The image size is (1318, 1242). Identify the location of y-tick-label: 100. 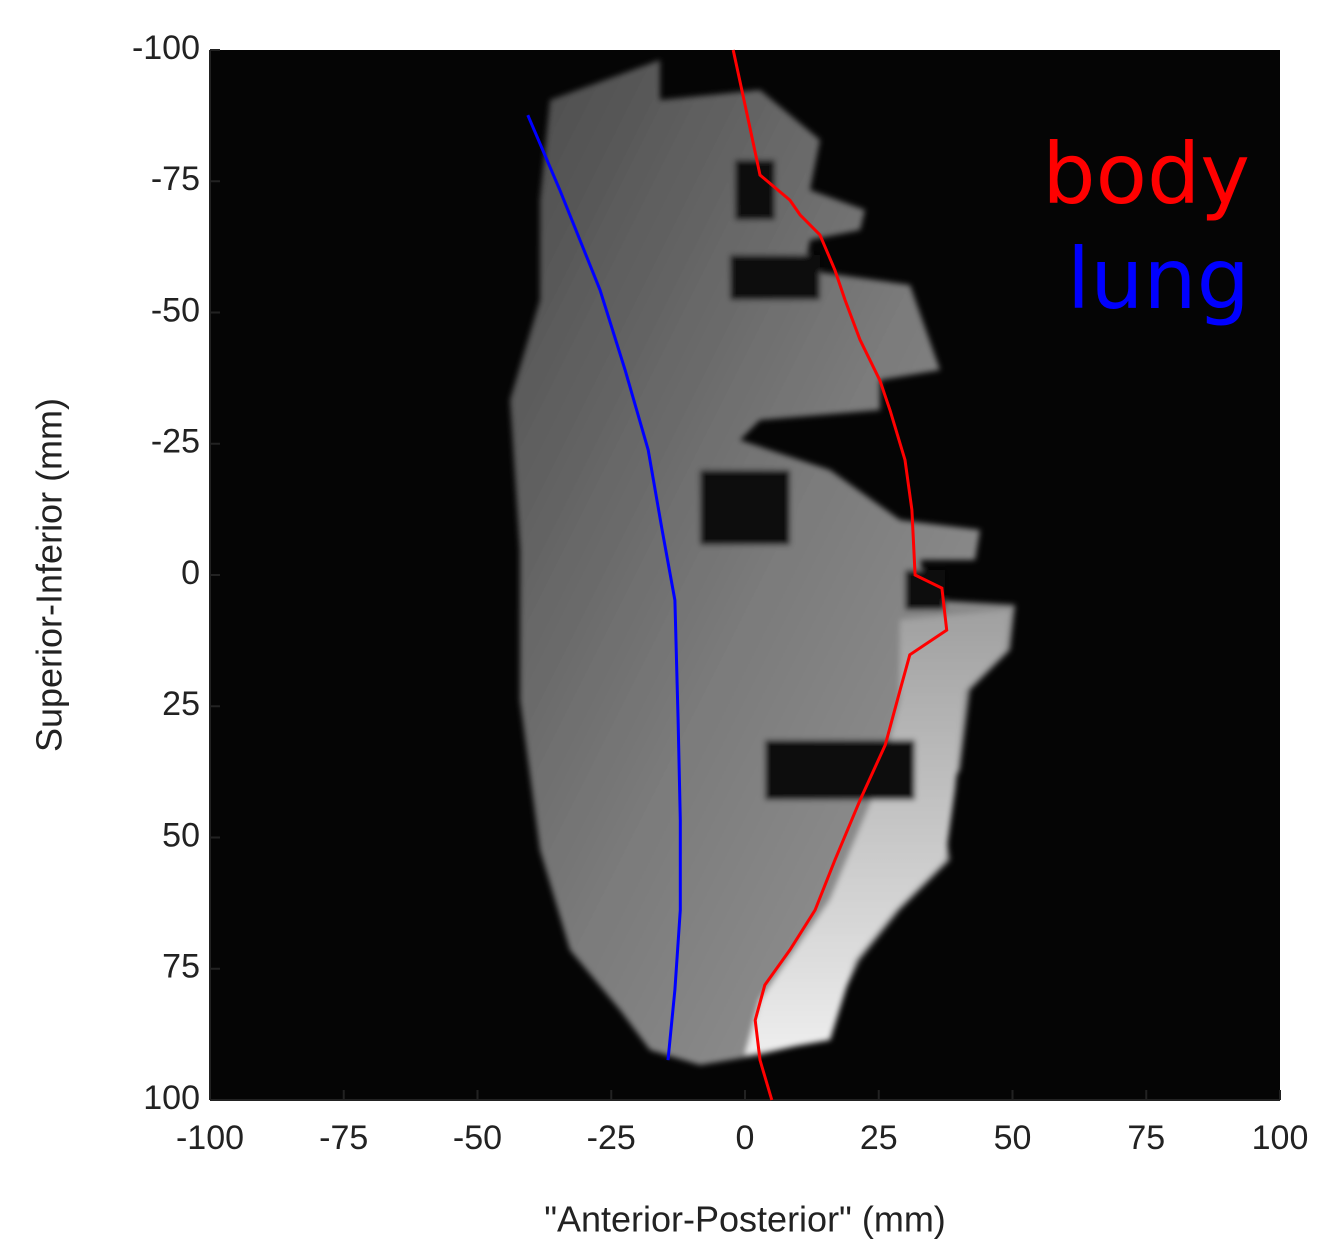
(171, 1098).